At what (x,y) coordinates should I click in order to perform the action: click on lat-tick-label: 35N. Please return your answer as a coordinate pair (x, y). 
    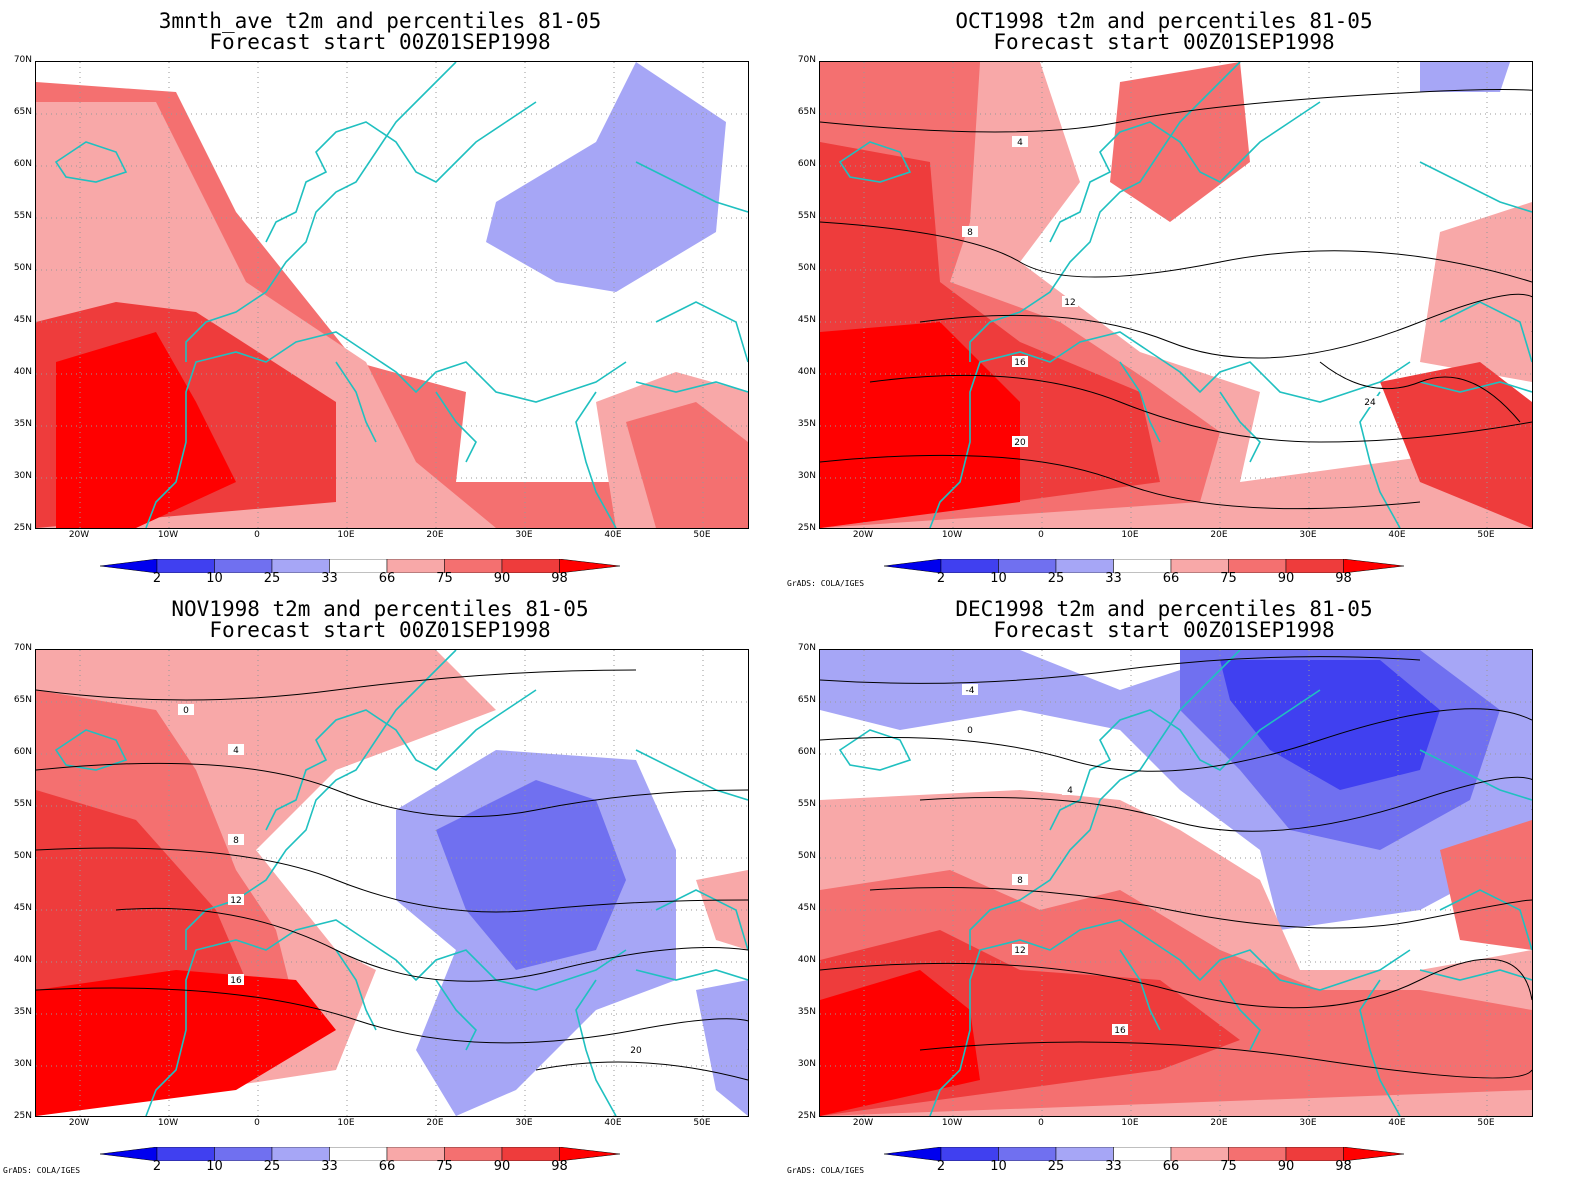
    Looking at the image, I should click on (22, 1012).